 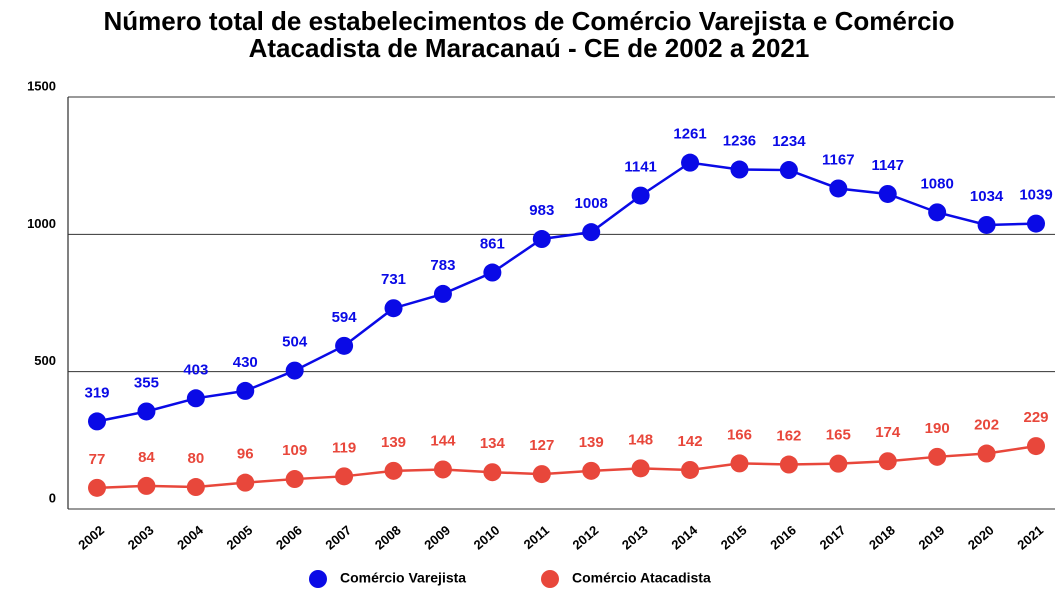 I want to click on data-label: 229, so click(x=1035, y=417).